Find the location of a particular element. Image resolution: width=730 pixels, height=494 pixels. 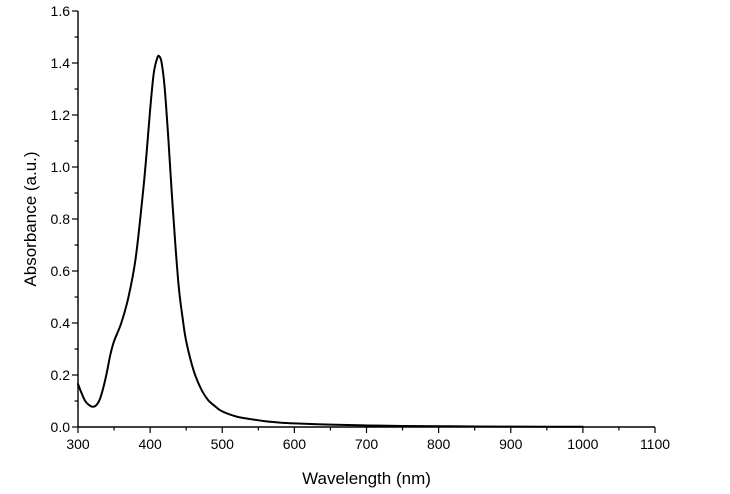

x-axis-title: Wavelength (nm) is located at coordinates (366, 478).